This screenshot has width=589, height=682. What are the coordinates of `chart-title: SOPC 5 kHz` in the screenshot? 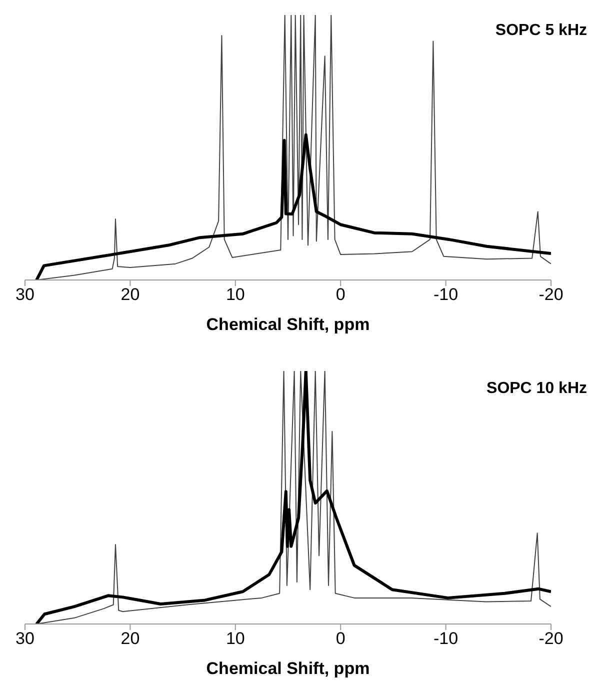 It's located at (541, 31).